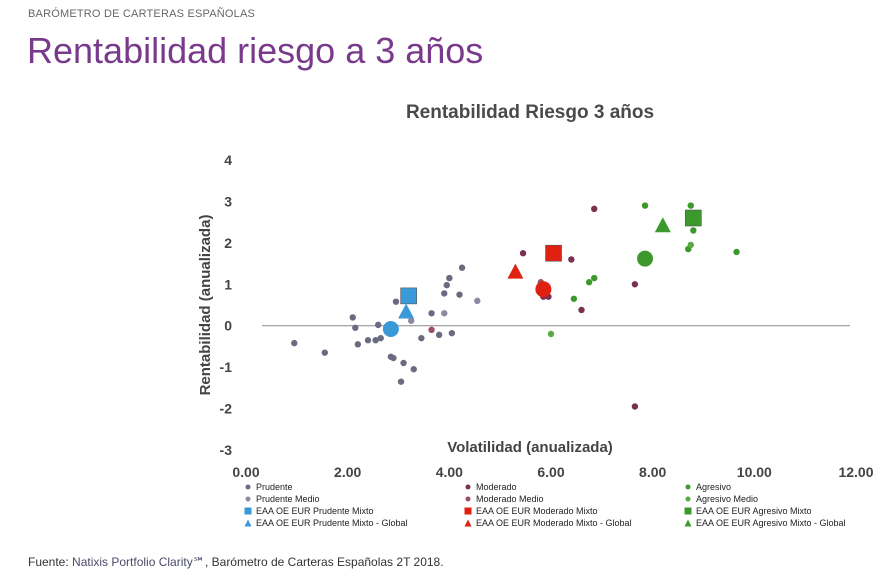 The image size is (885, 577). What do you see at coordinates (245, 472) in the screenshot?
I see `x-tick-label: 0.00` at bounding box center [245, 472].